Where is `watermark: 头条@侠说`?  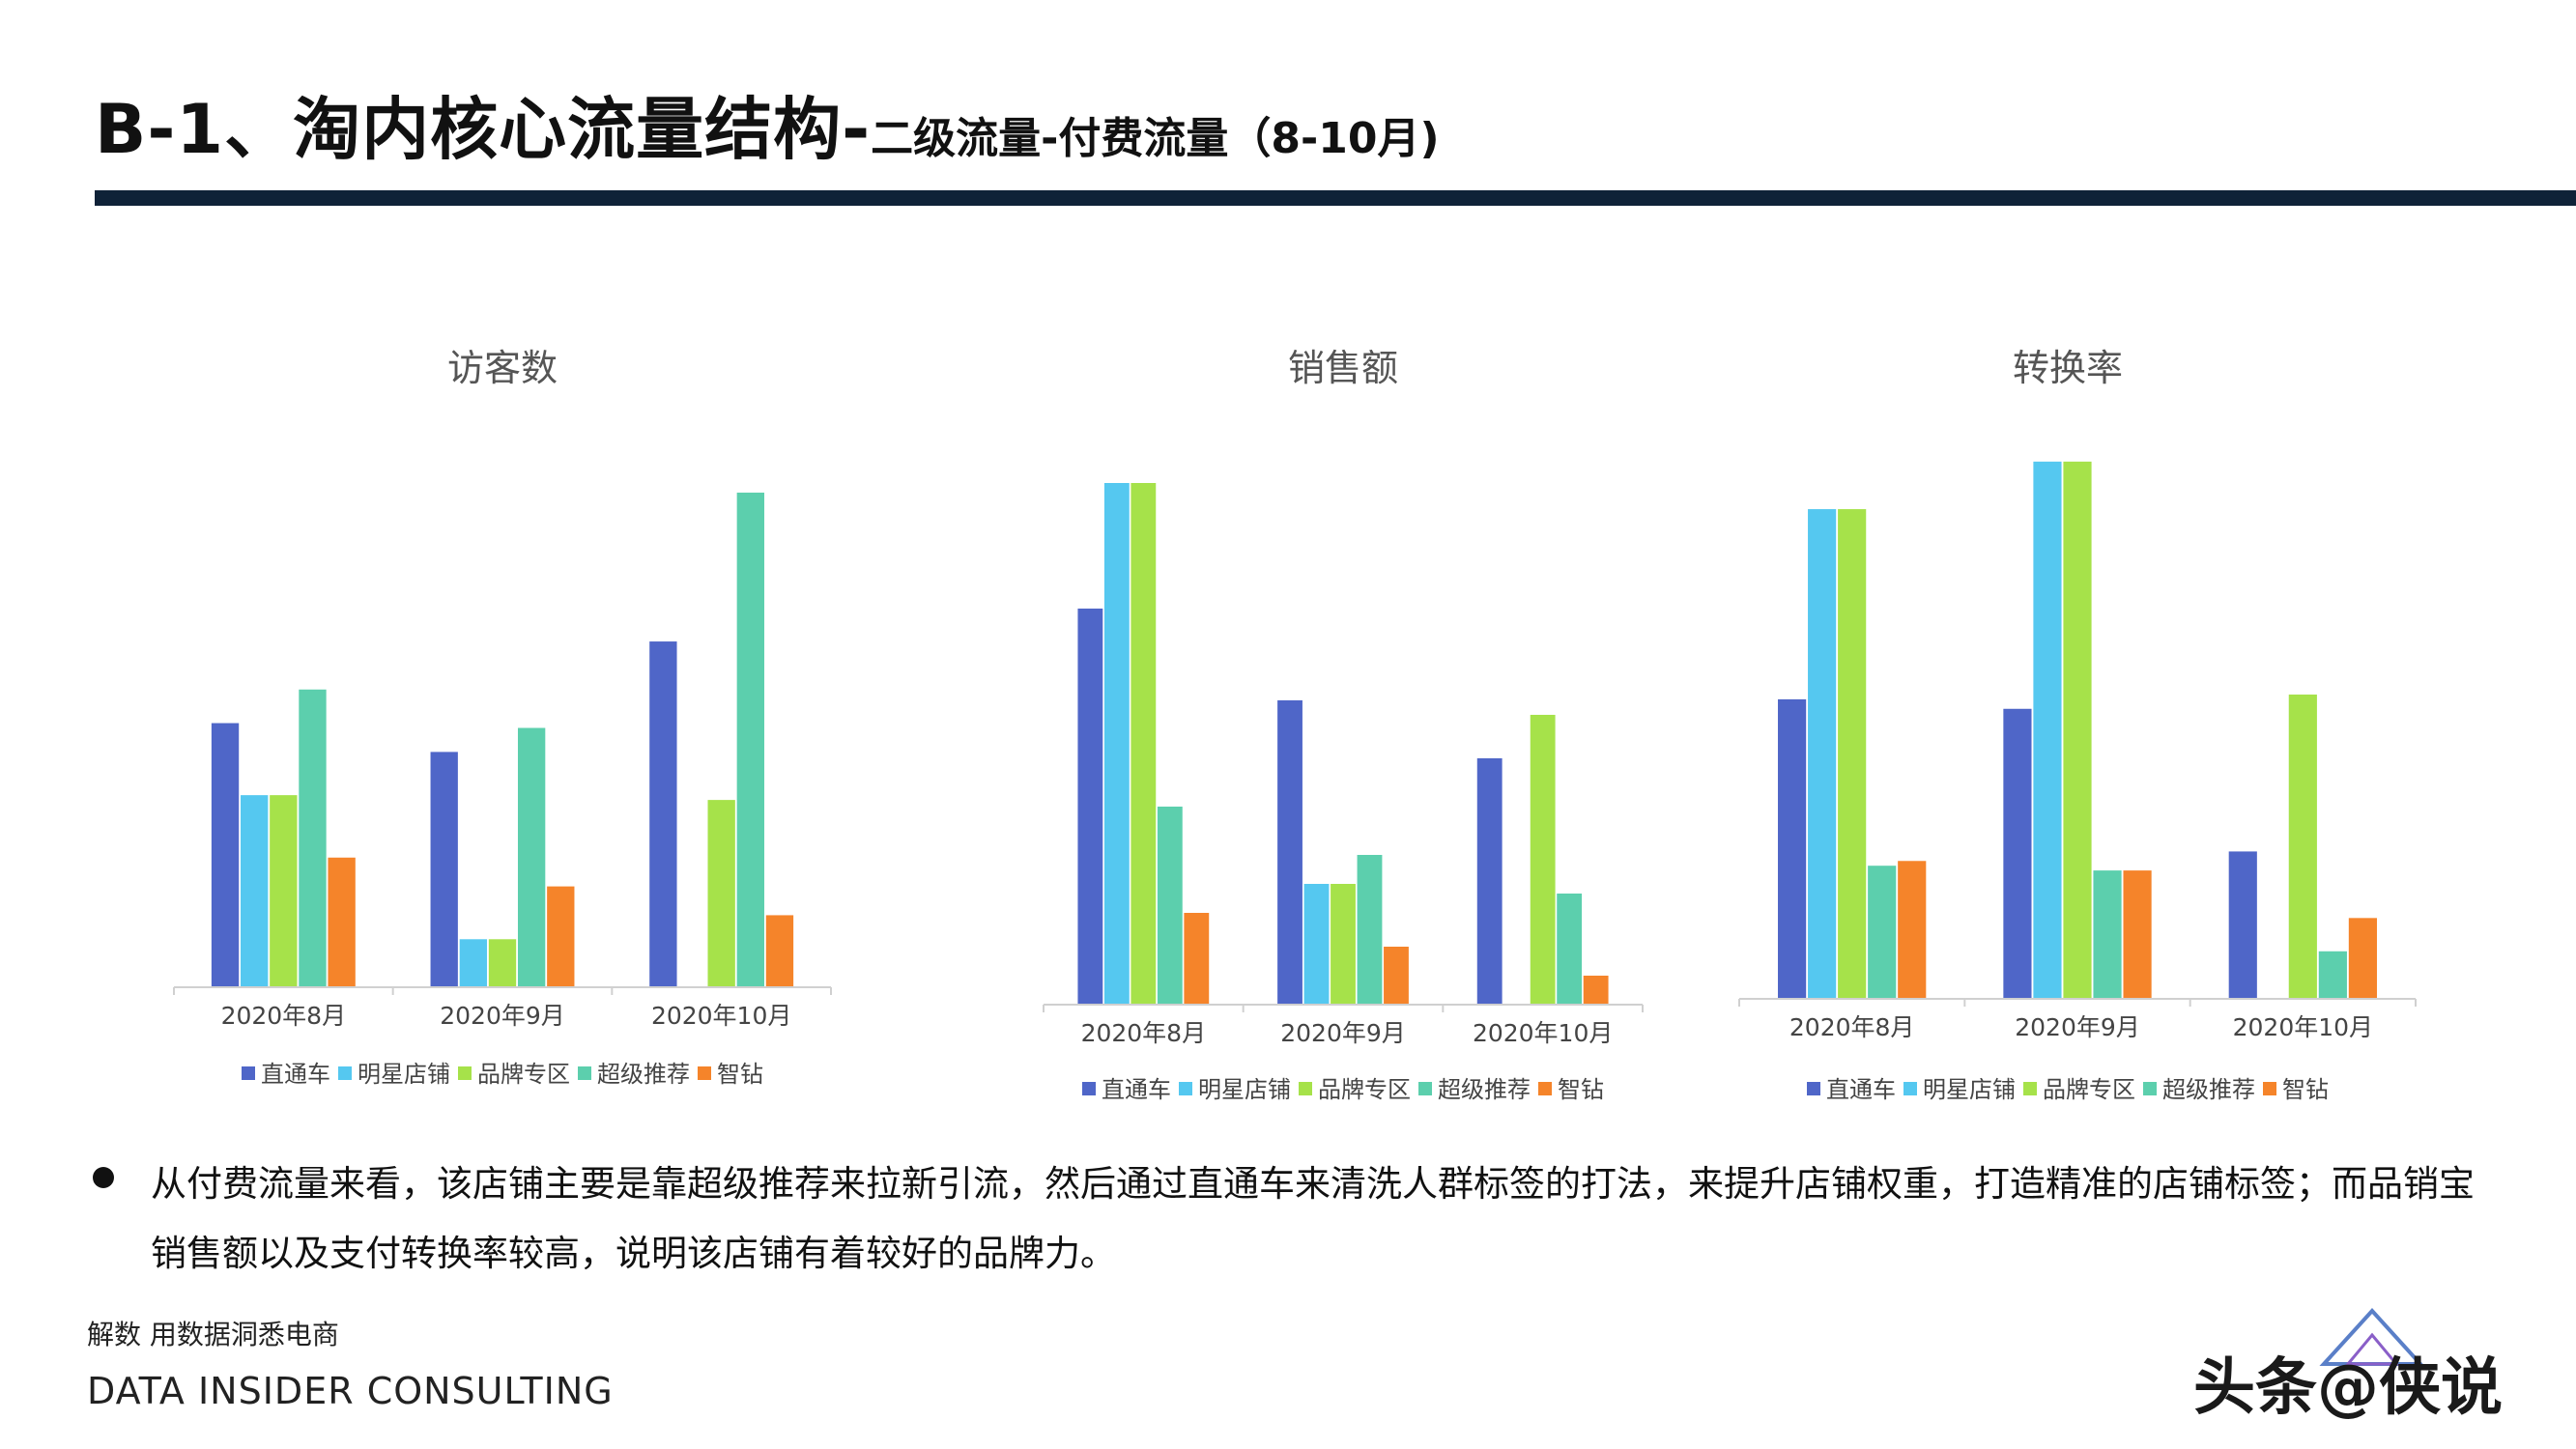
watermark: 头条@侠说 is located at coordinates (2348, 1388).